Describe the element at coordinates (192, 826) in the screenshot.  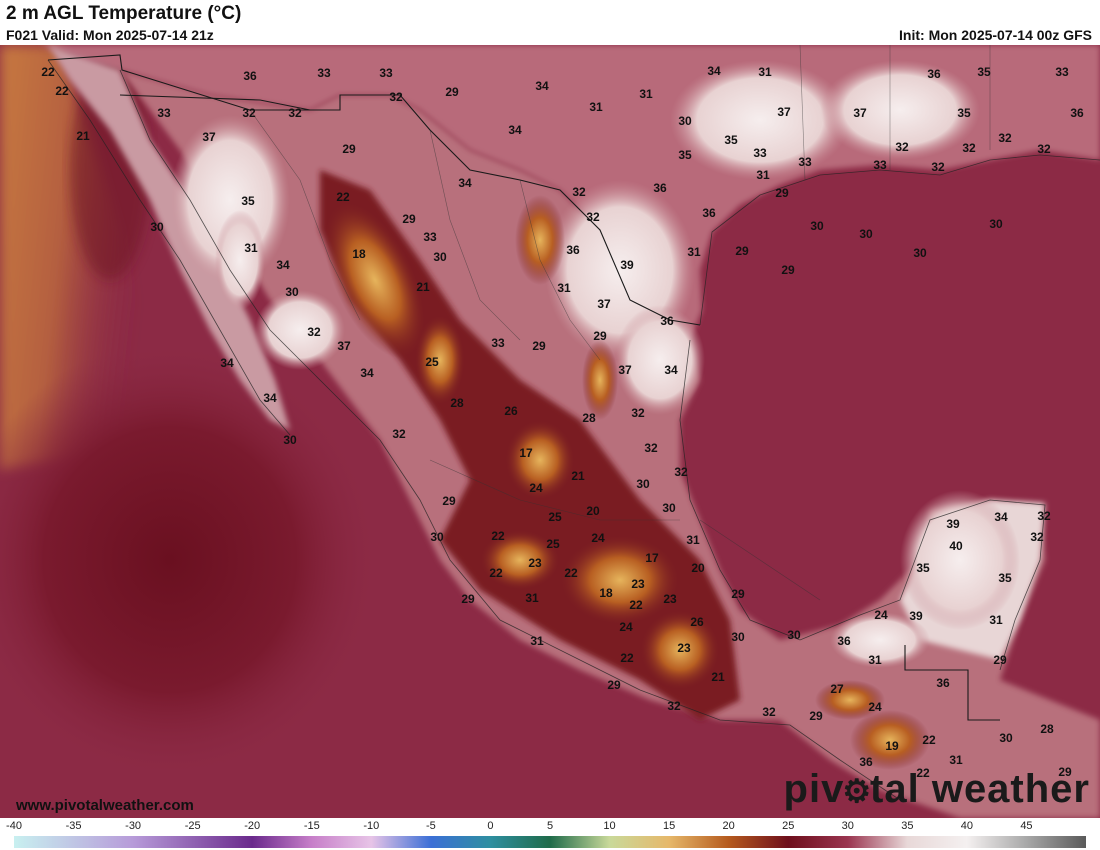
I see `scale-tick-label: -25` at that location.